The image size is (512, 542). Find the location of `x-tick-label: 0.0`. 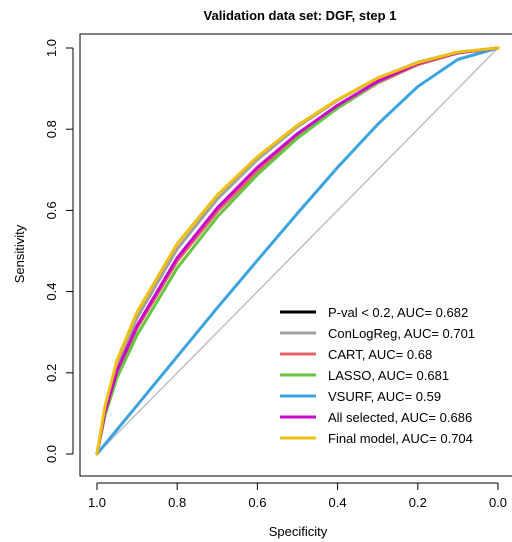

x-tick-label: 0.0 is located at coordinates (498, 502).